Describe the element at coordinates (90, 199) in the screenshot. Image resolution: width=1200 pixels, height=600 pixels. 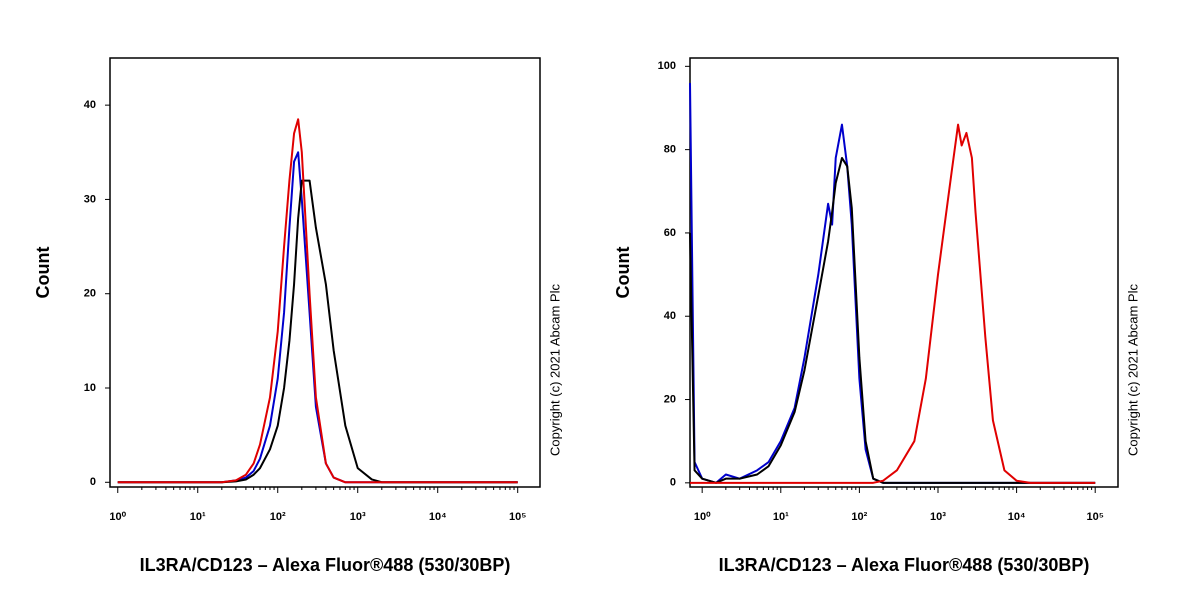
I see `y-tick-label: 30` at that location.